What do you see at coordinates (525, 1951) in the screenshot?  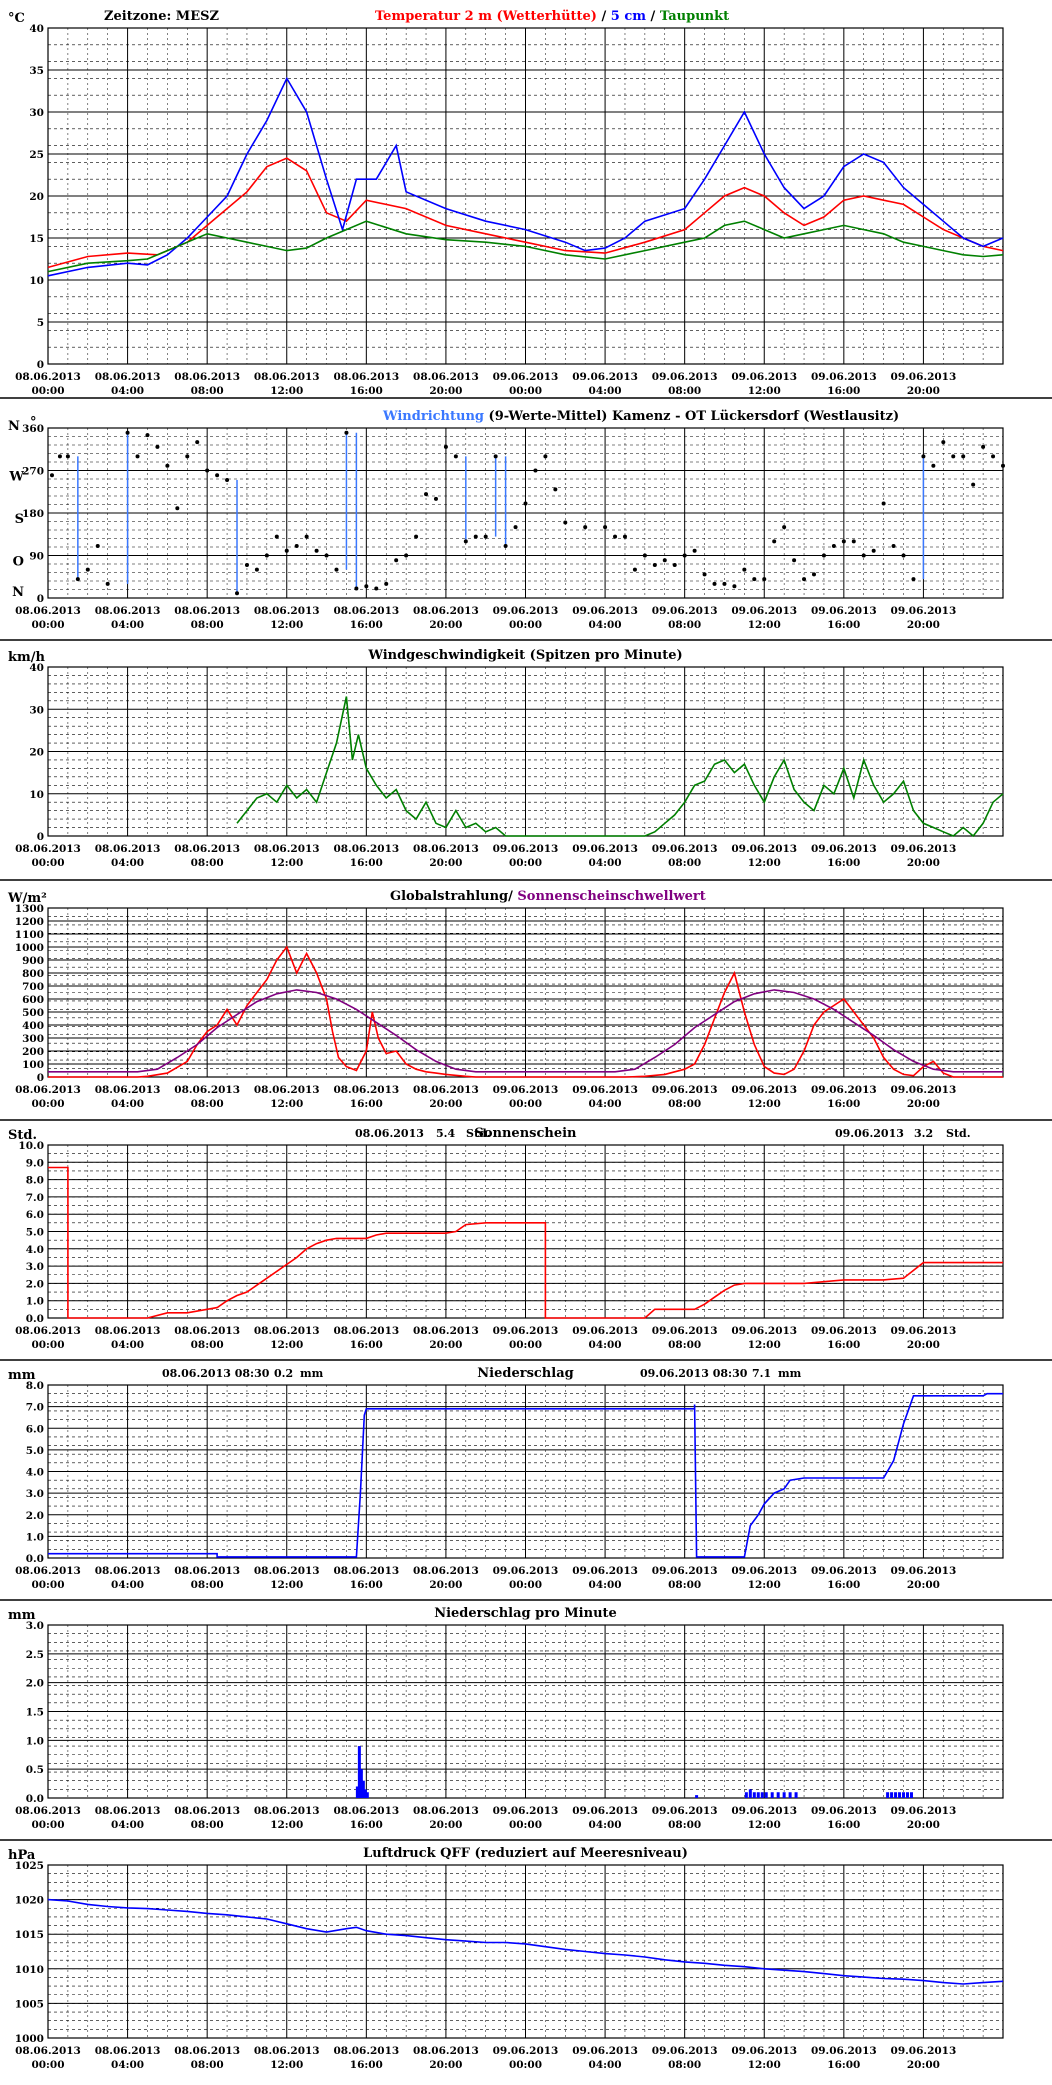 I see `plot-frame` at bounding box center [525, 1951].